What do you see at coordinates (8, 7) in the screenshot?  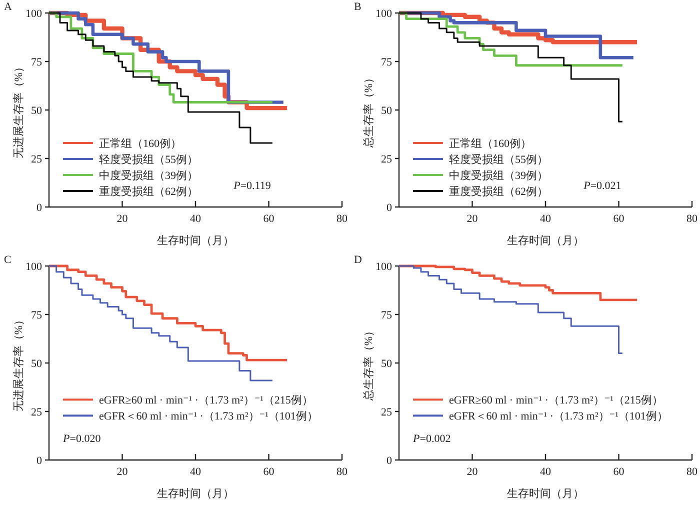 I see `chart-title: A` at bounding box center [8, 7].